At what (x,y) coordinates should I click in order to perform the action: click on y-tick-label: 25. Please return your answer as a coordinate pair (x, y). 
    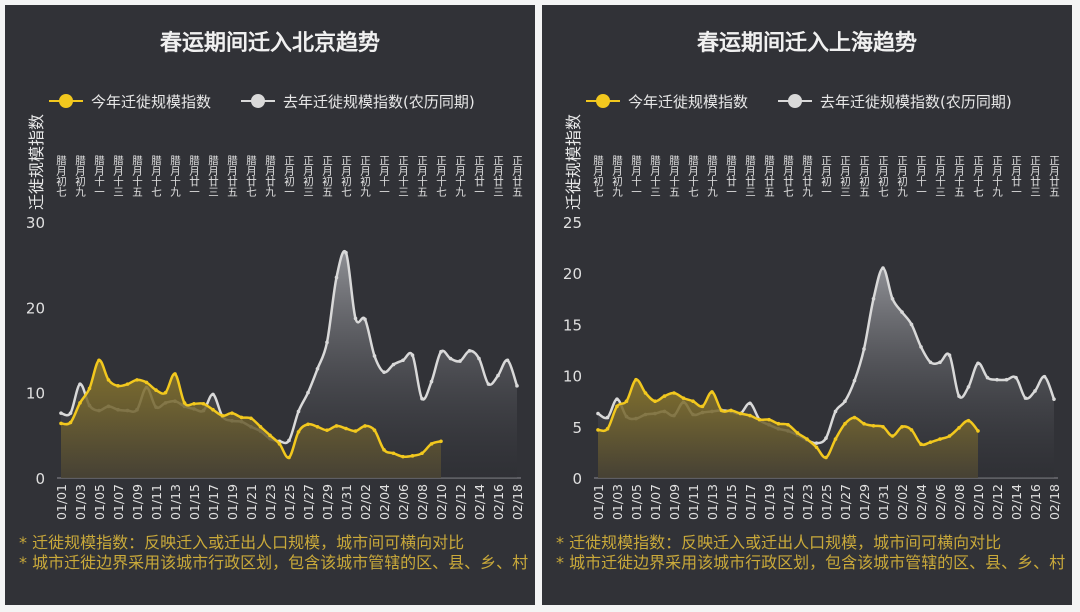
    Looking at the image, I should click on (572, 223).